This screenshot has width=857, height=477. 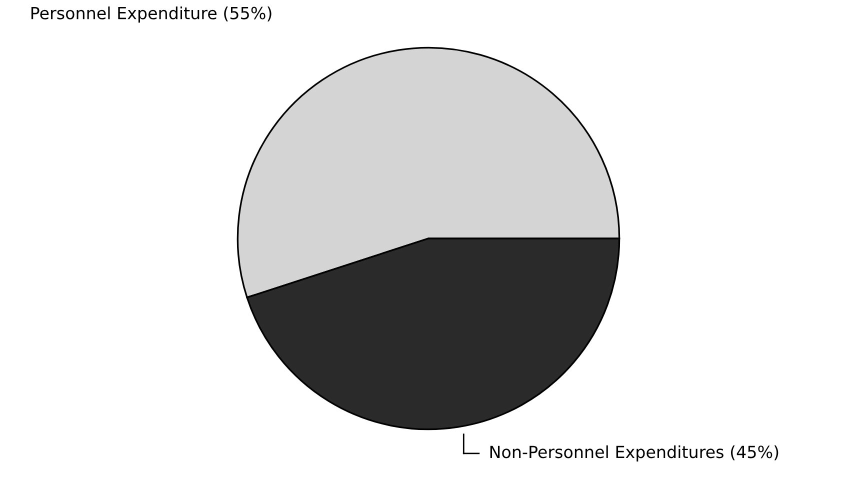 I want to click on slice-label: Personnel Expenditure (55%), so click(x=151, y=14).